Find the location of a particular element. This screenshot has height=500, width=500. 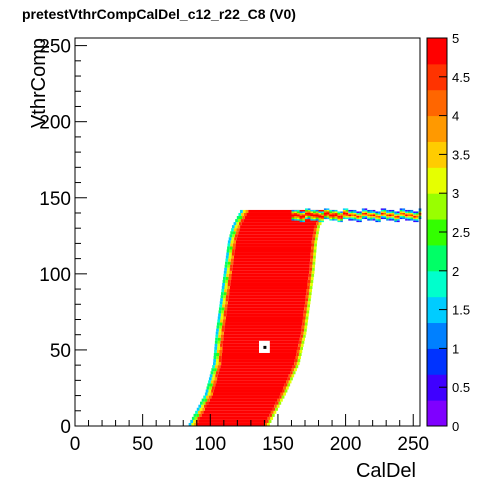

z-tick-label: 2.5 is located at coordinates (461, 232).